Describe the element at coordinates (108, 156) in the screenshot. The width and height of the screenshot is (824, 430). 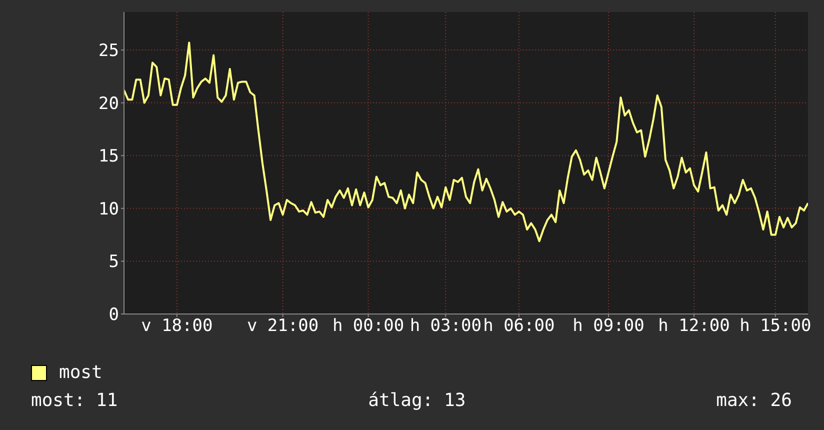
I see `y-tick-label: 15` at that location.